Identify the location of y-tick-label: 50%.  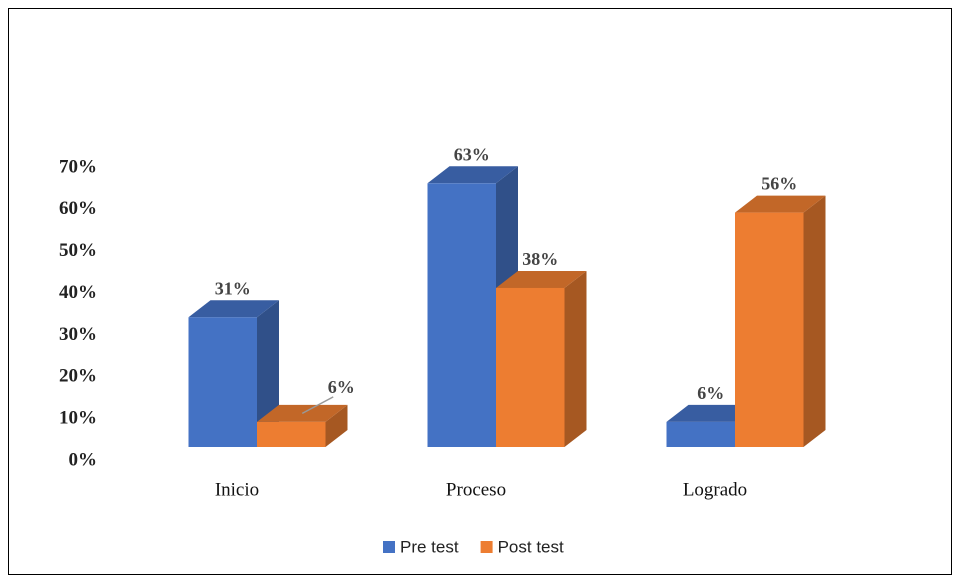
(78, 250).